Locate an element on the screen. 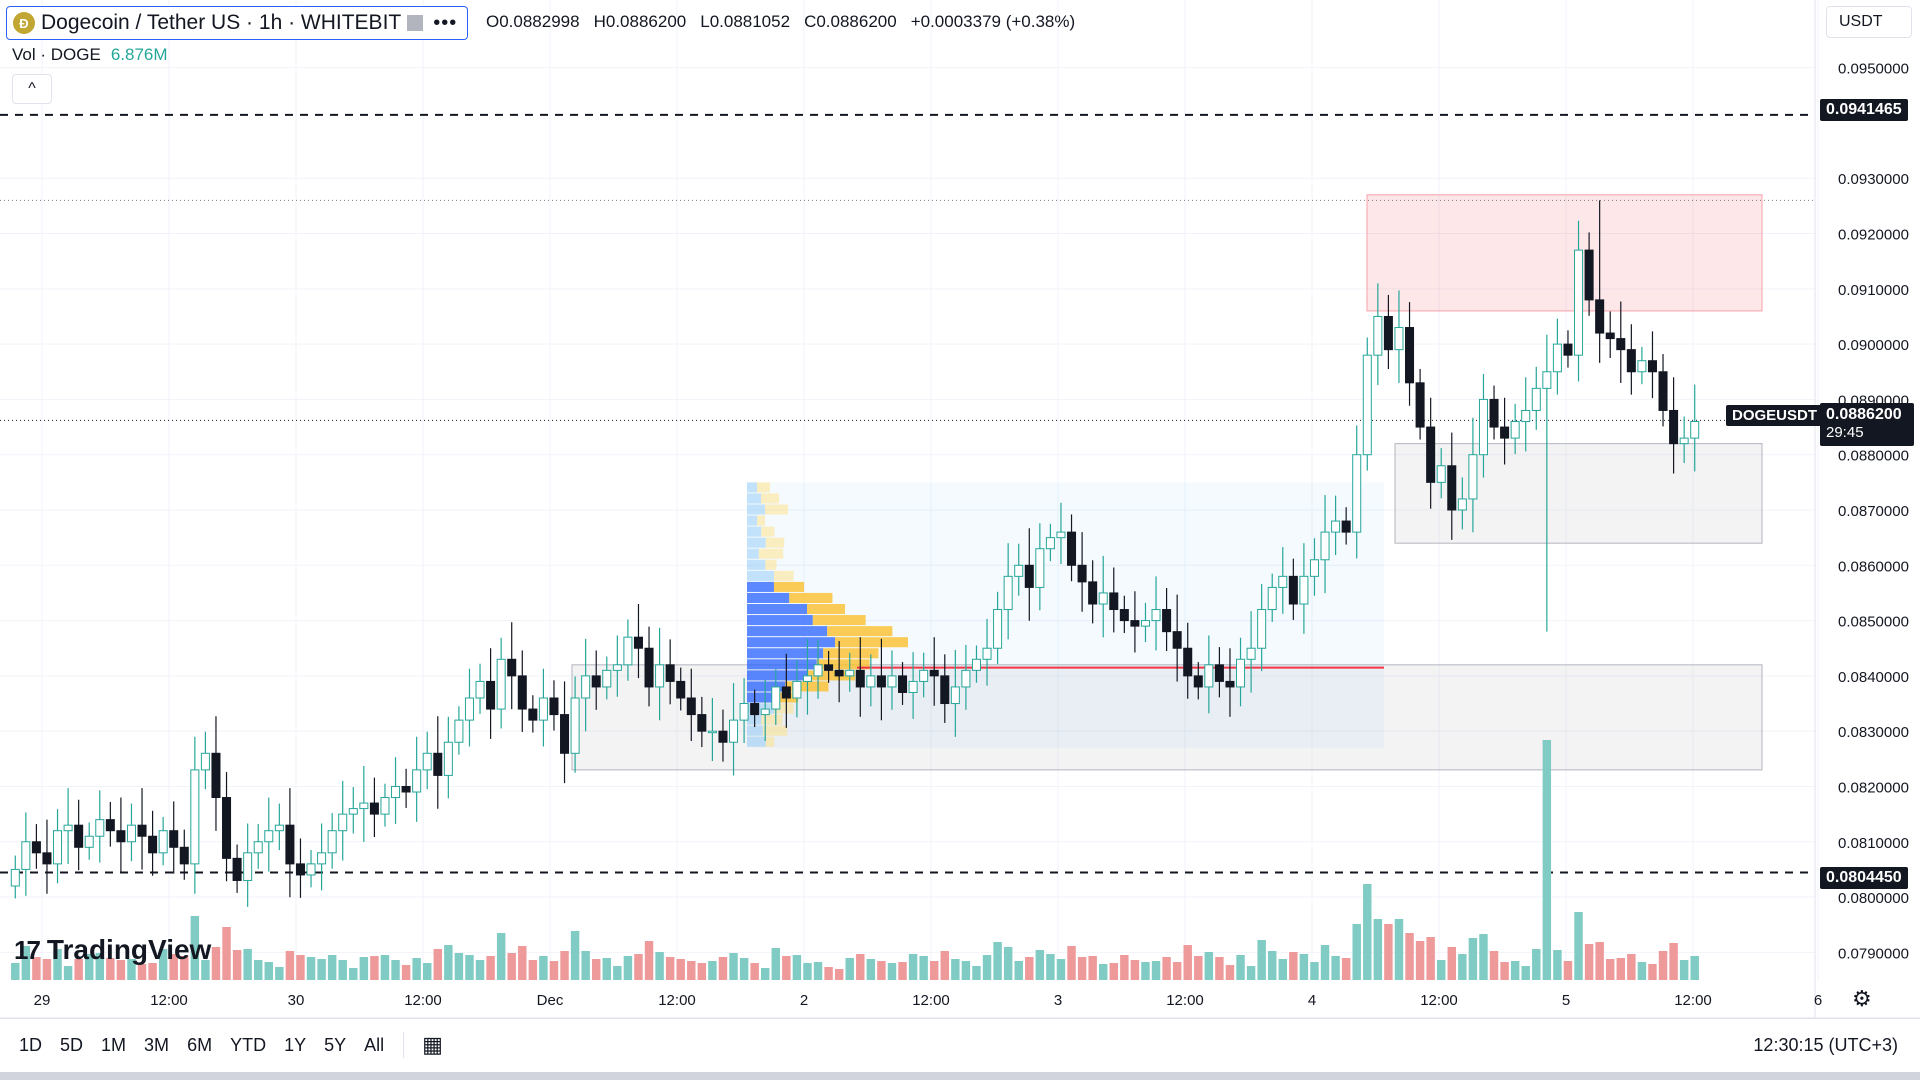 The image size is (1920, 1080). range-button-all: All is located at coordinates (374, 1044).